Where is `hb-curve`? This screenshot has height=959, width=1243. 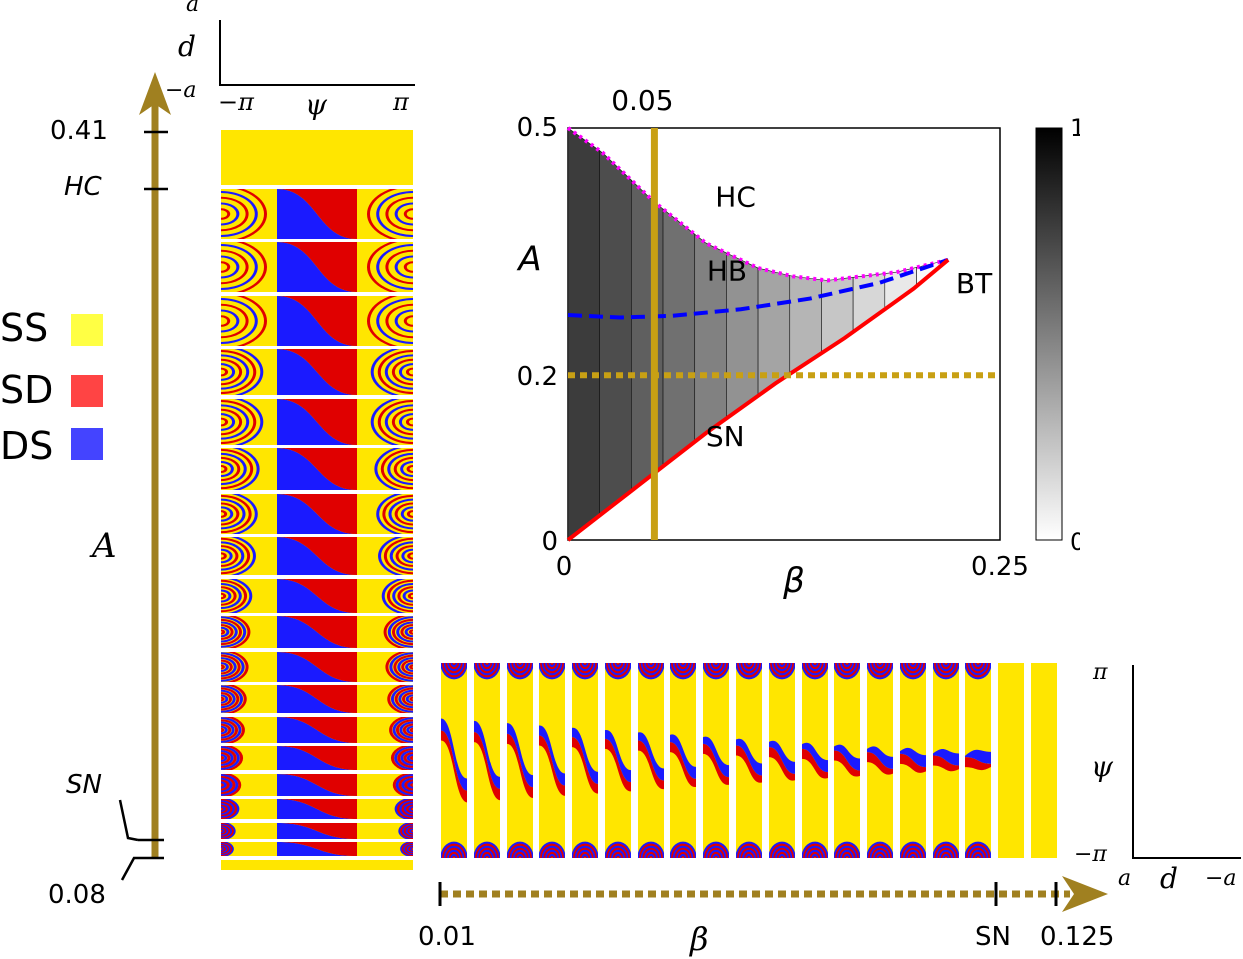 hb-curve is located at coordinates (758, 288).